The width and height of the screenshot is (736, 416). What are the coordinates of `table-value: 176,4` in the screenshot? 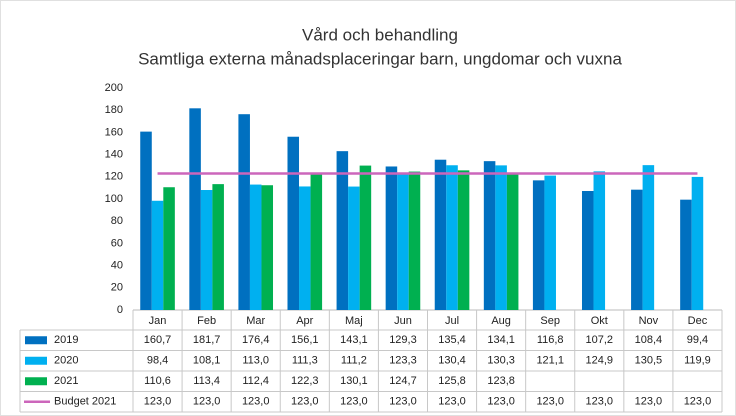 It's located at (256, 340).